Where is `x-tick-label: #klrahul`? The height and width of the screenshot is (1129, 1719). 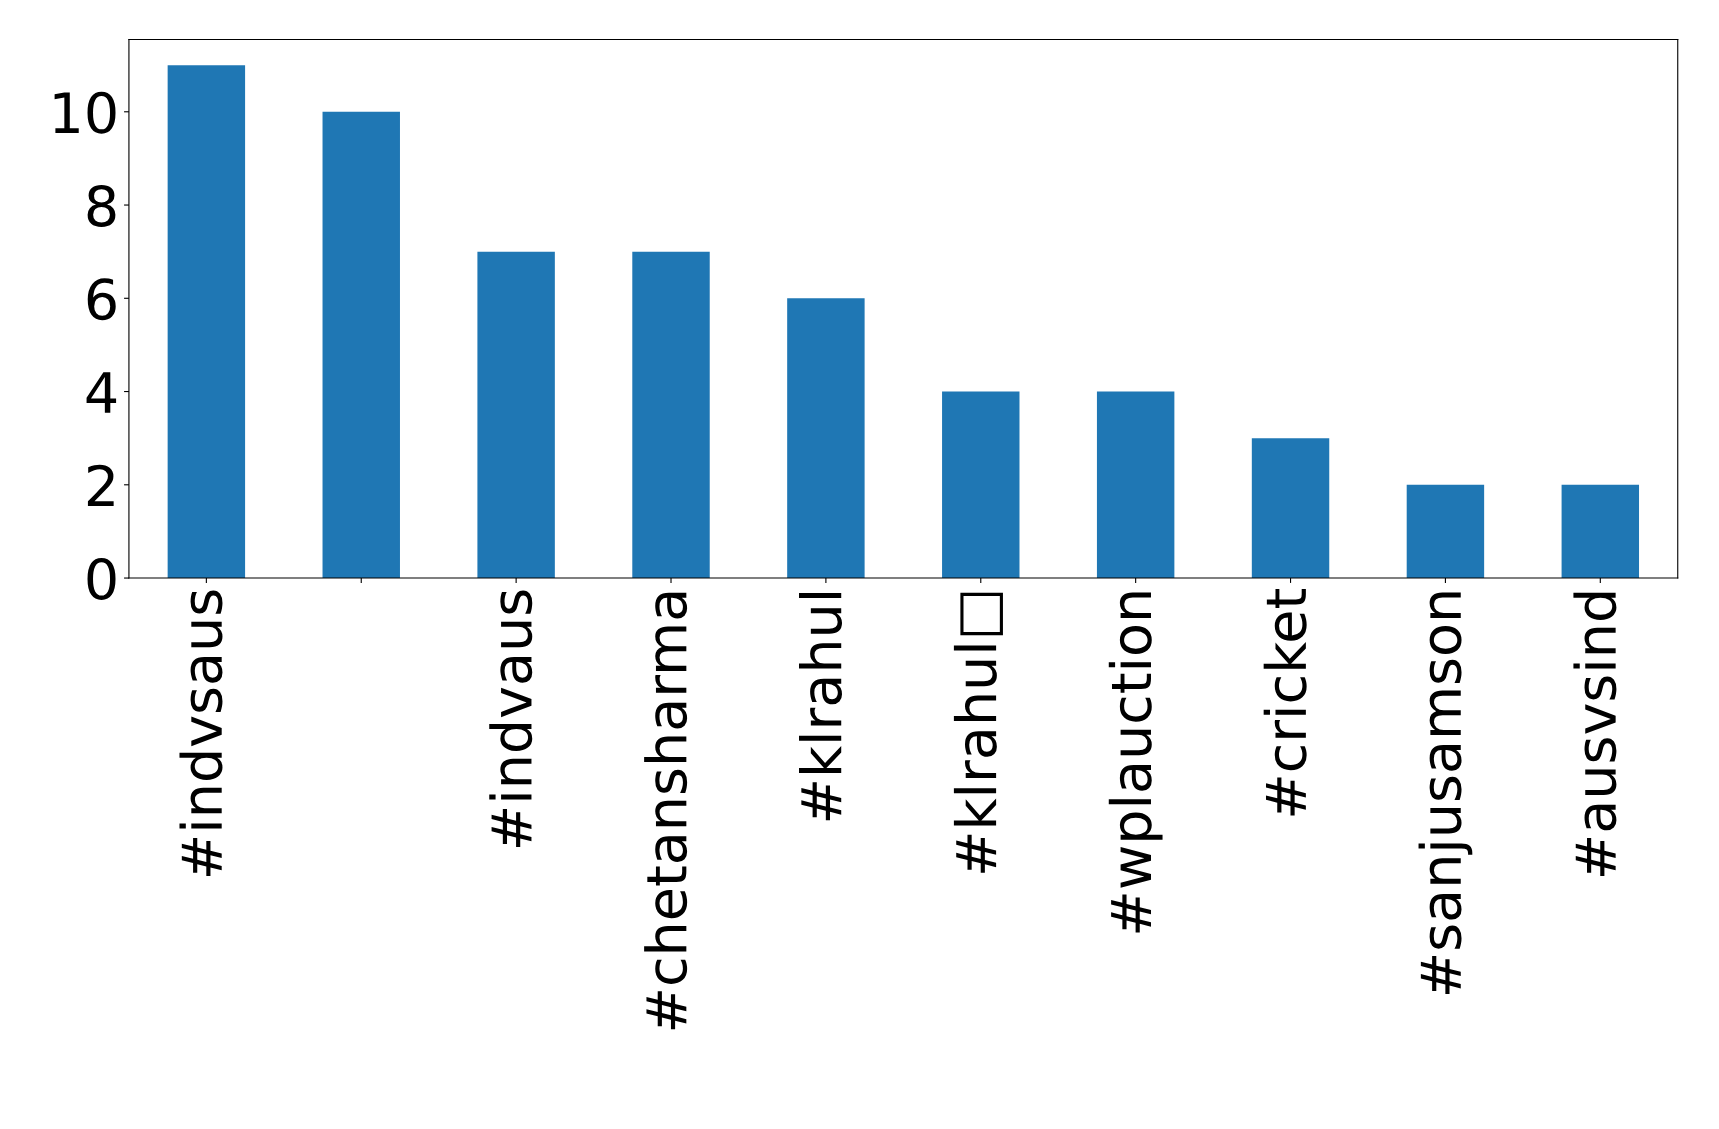
x-tick-label: #klrahul is located at coordinates (821, 706).